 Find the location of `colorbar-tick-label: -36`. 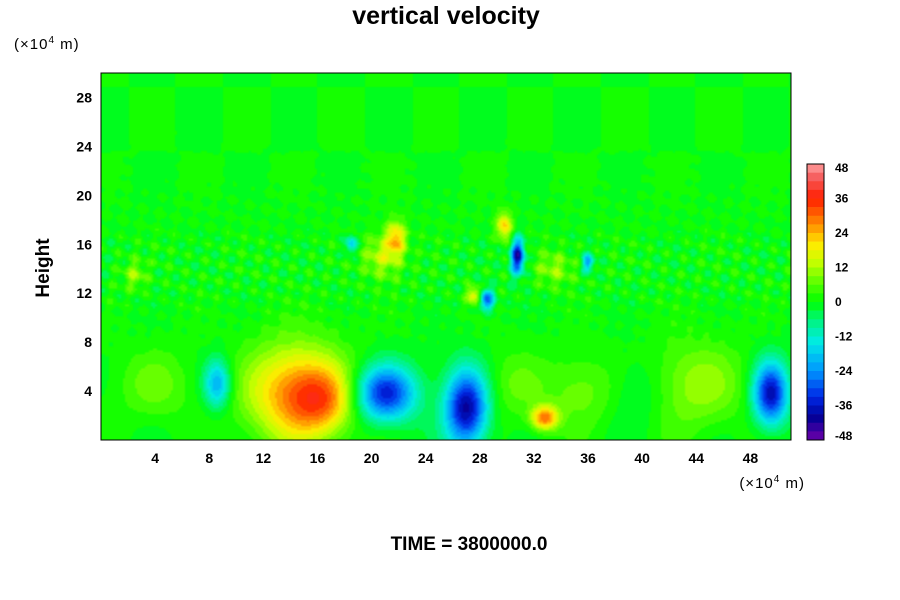

colorbar-tick-label: -36 is located at coordinates (844, 406).